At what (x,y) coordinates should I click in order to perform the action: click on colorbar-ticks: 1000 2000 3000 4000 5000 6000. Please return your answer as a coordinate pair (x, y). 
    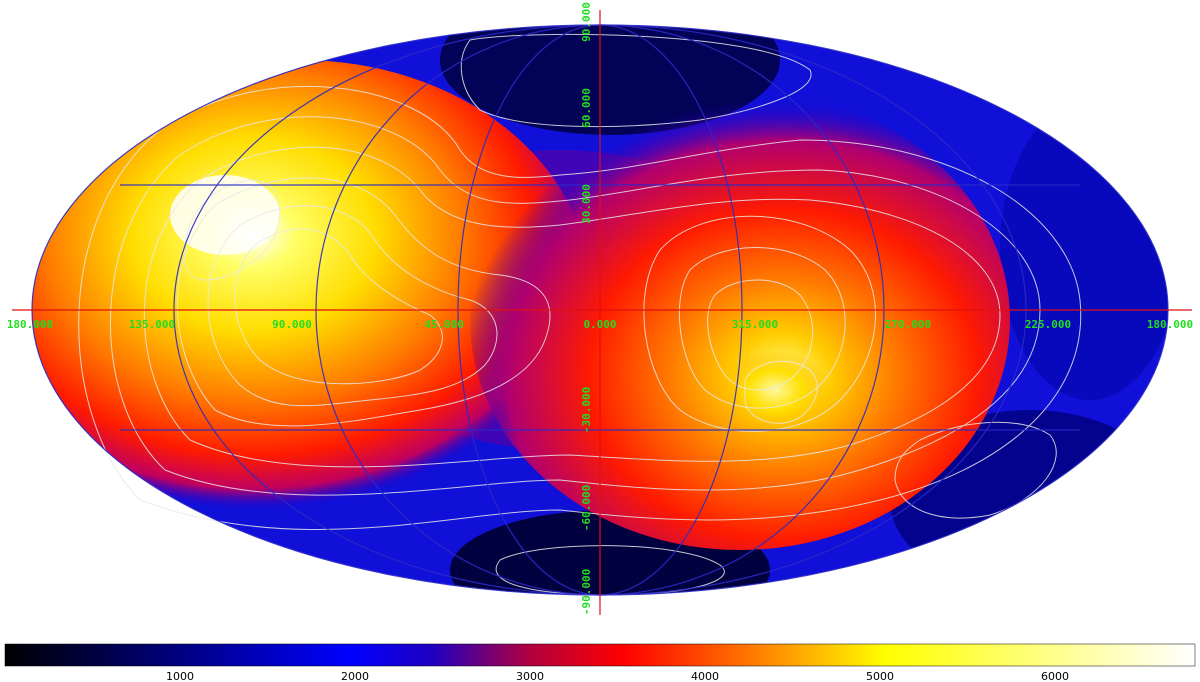
    Looking at the image, I should click on (617, 676).